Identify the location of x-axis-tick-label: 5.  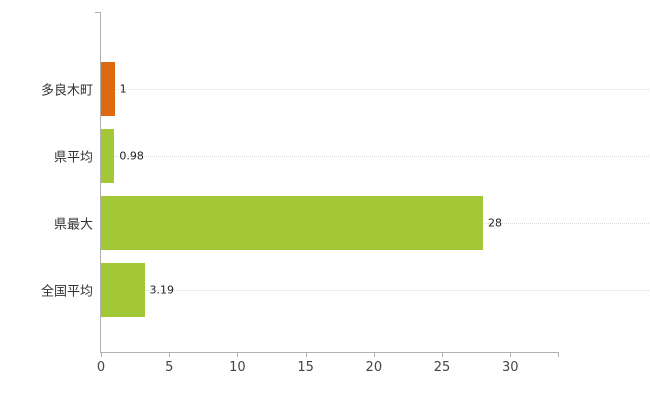
(169, 367).